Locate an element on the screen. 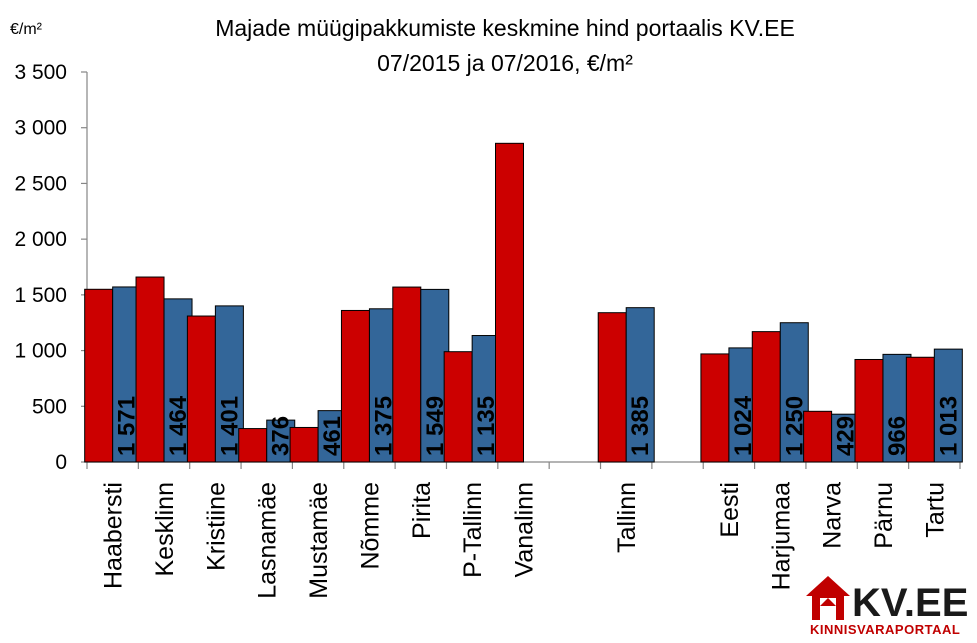  data-label: 1 571 is located at coordinates (127, 426).